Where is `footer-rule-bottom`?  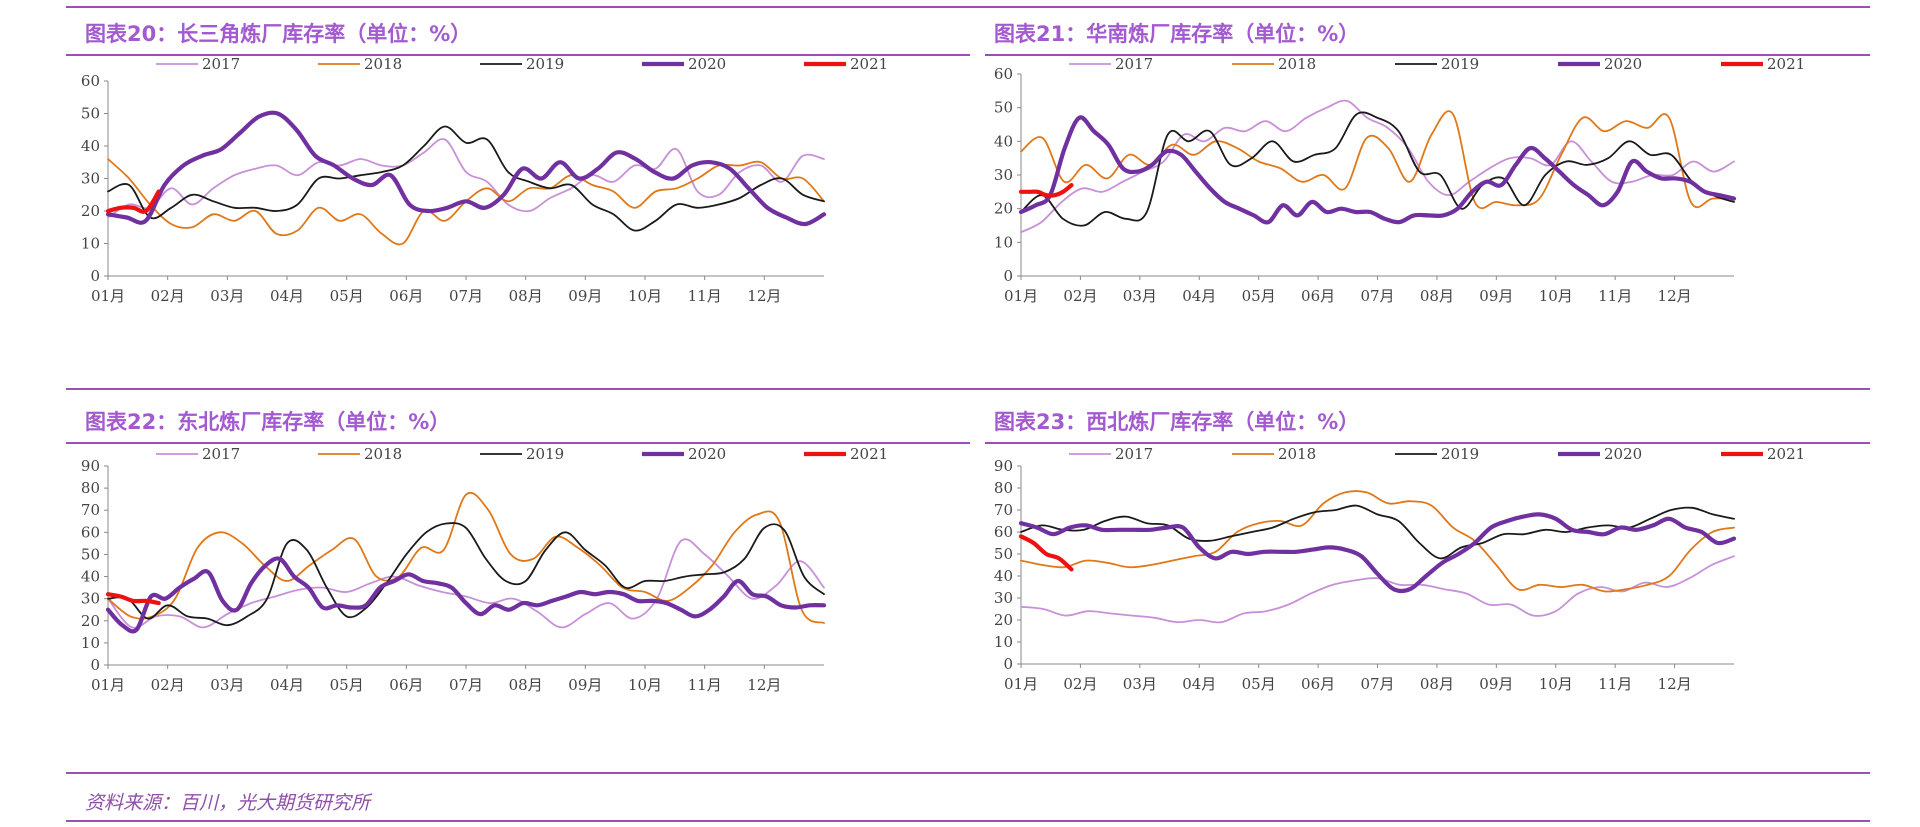 footer-rule-bottom is located at coordinates (968, 821).